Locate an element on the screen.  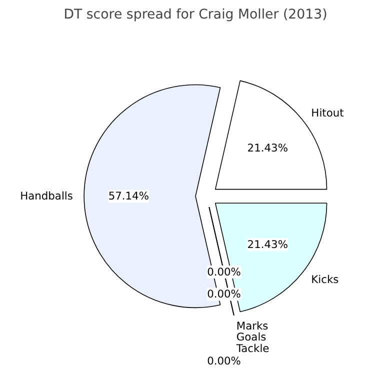
slice-label: Kicks is located at coordinates (325, 279).